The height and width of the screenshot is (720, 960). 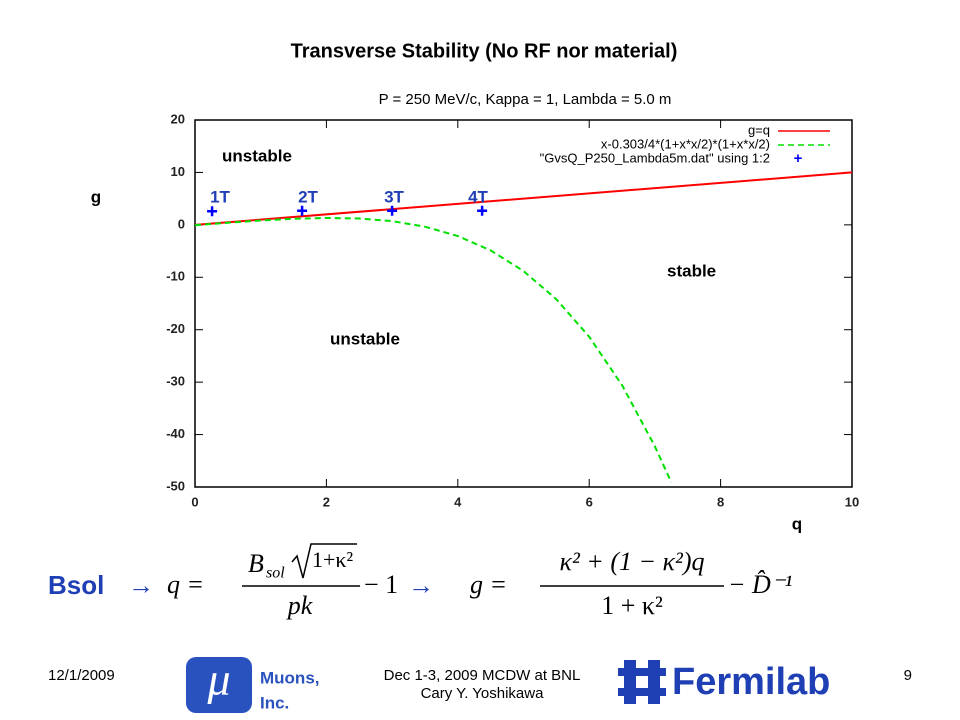 What do you see at coordinates (908, 675) in the screenshot?
I see `footer-page: 9` at bounding box center [908, 675].